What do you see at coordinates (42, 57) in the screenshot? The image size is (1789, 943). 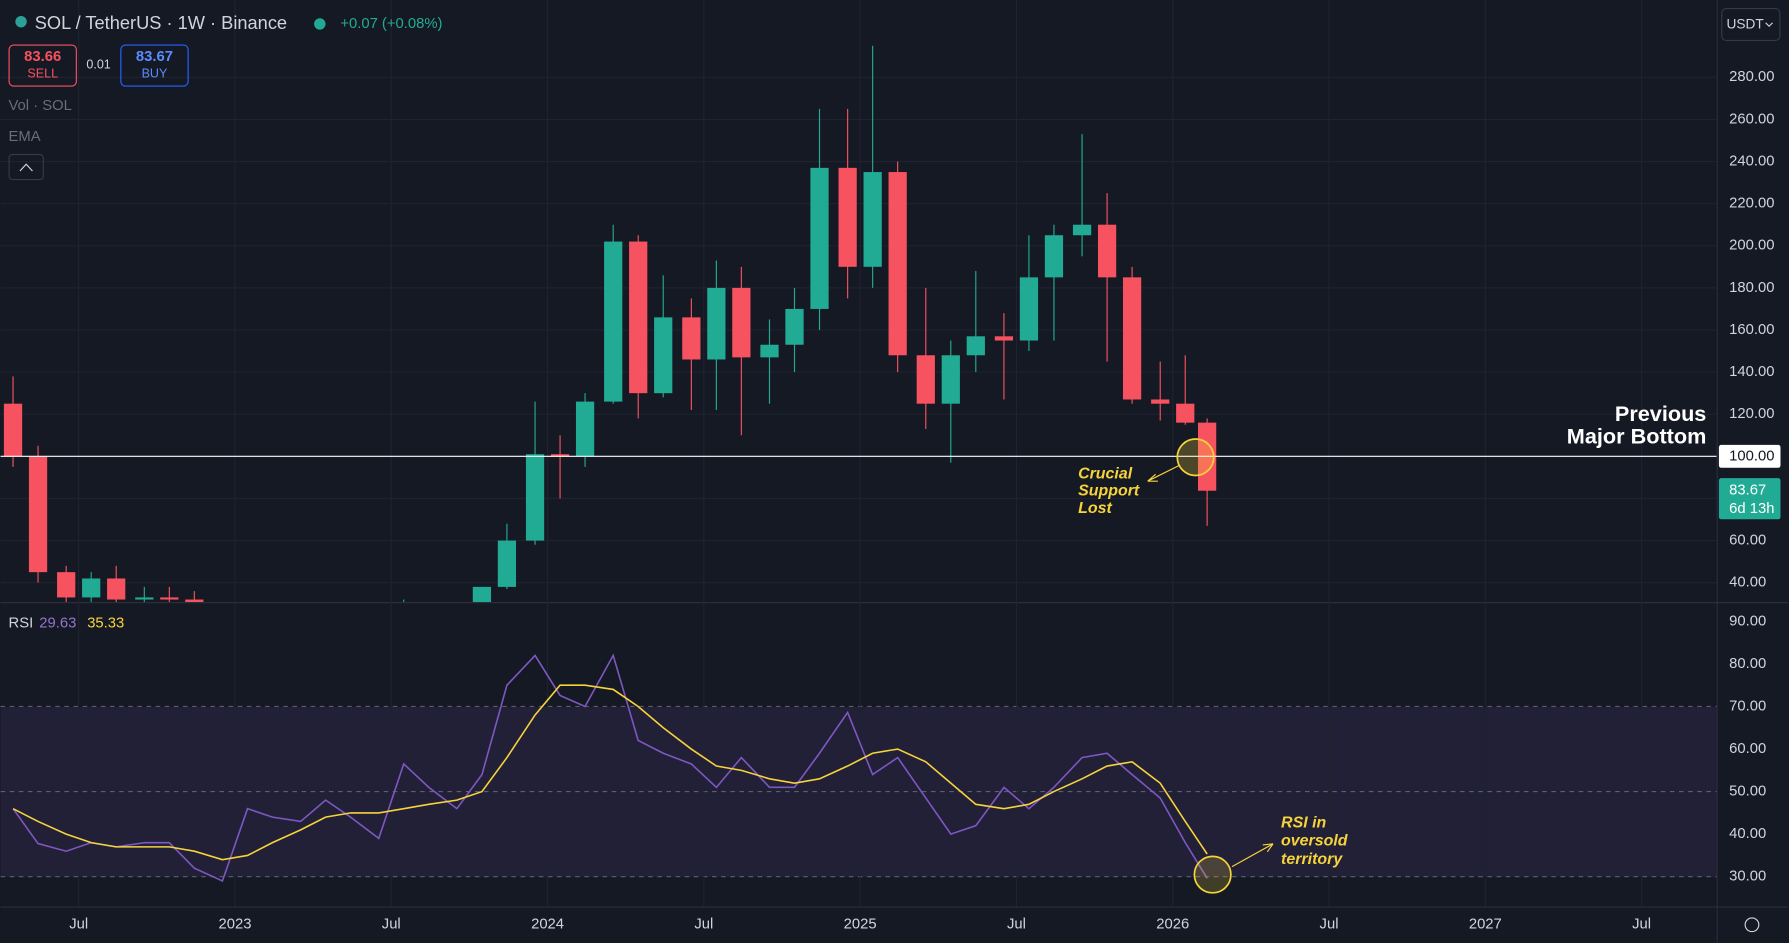 I see `sell-price: 83.66` at bounding box center [42, 57].